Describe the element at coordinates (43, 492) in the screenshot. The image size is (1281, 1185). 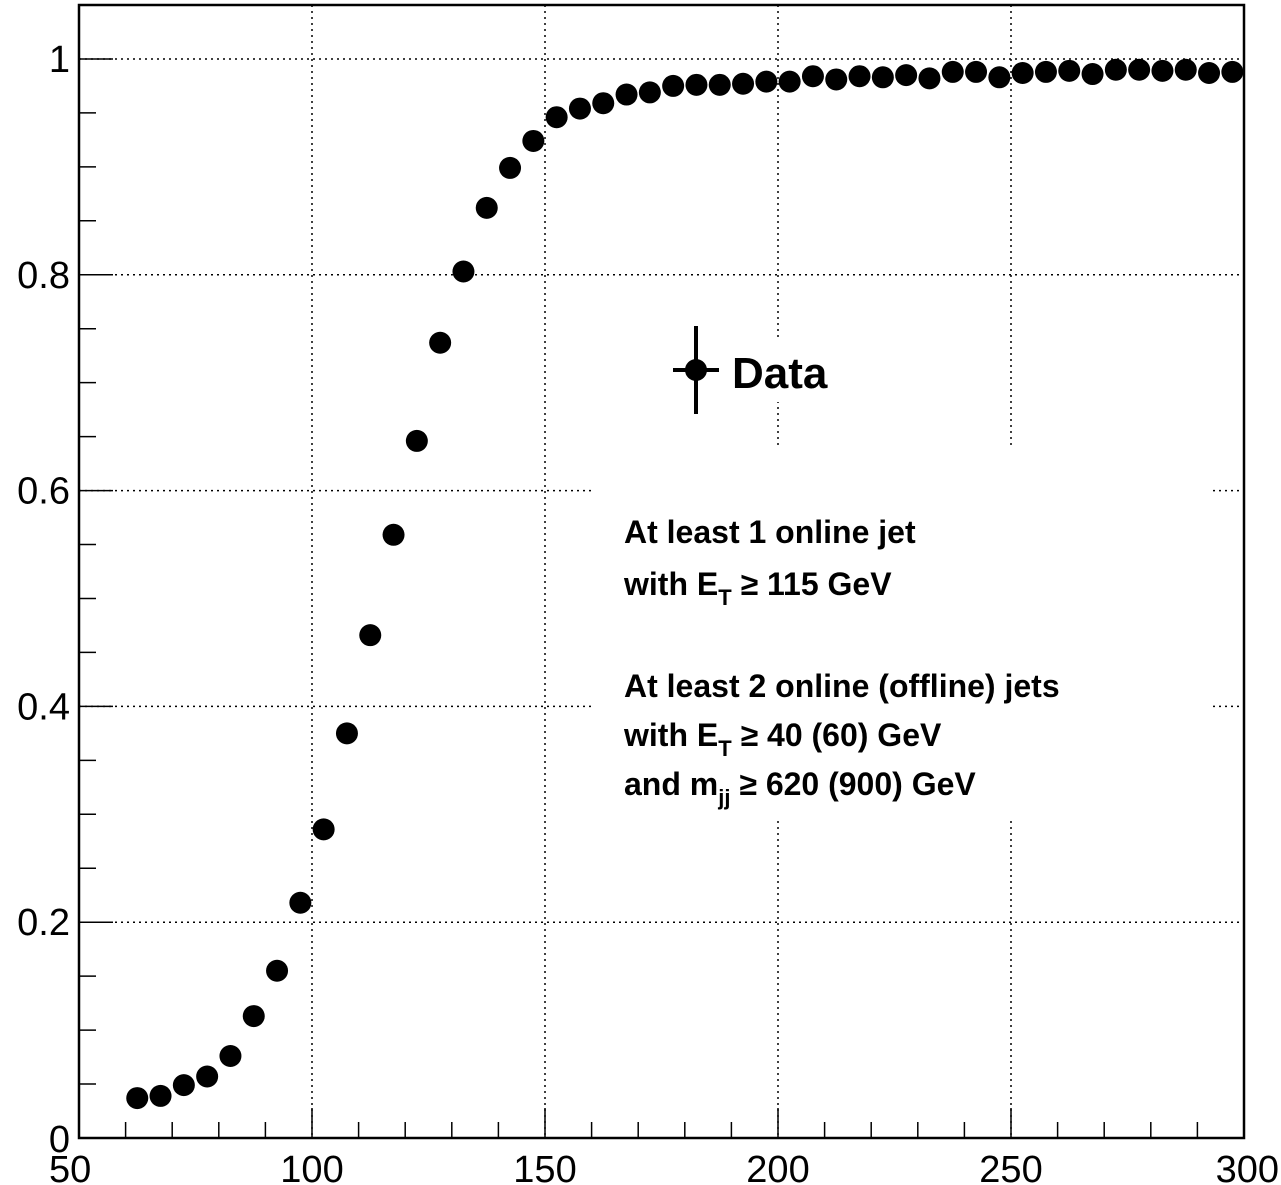
I see `y-tick-label: 0.6` at that location.